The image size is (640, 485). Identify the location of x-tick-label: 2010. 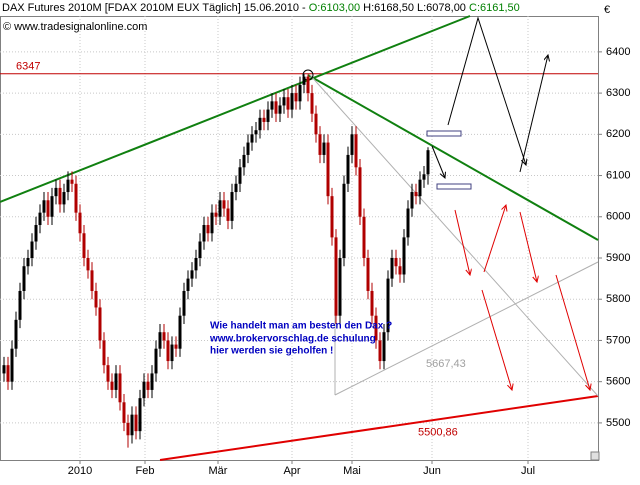
(80, 471).